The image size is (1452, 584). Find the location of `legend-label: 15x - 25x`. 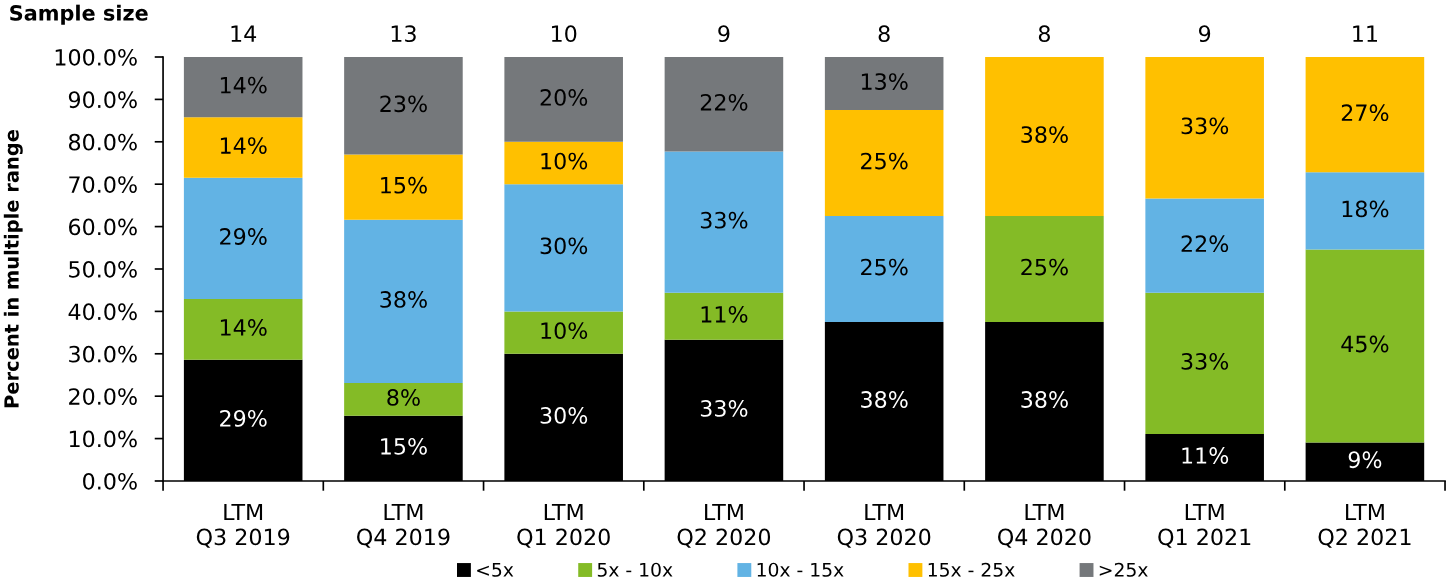

legend-label: 15x - 25x is located at coordinates (971, 569).